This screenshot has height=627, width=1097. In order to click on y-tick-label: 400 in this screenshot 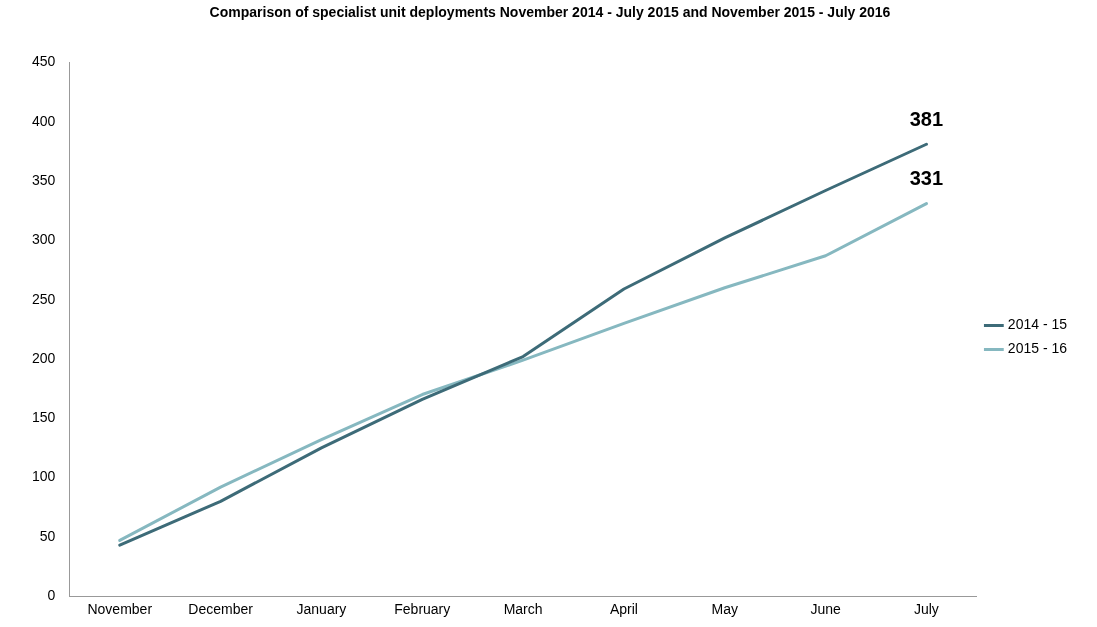, I will do `click(44, 120)`.